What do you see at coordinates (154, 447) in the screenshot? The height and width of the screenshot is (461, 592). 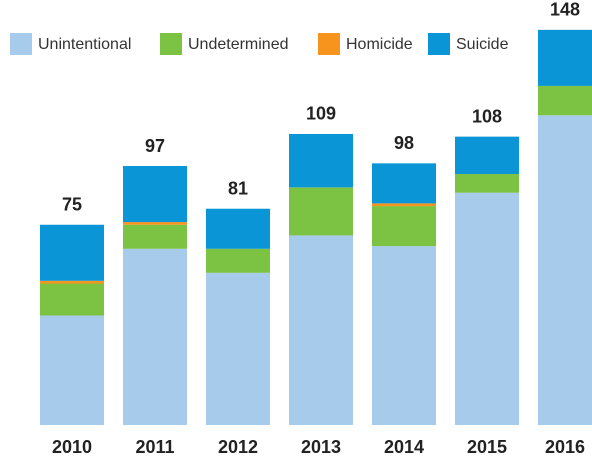 I see `x-tick-label: 2011` at bounding box center [154, 447].